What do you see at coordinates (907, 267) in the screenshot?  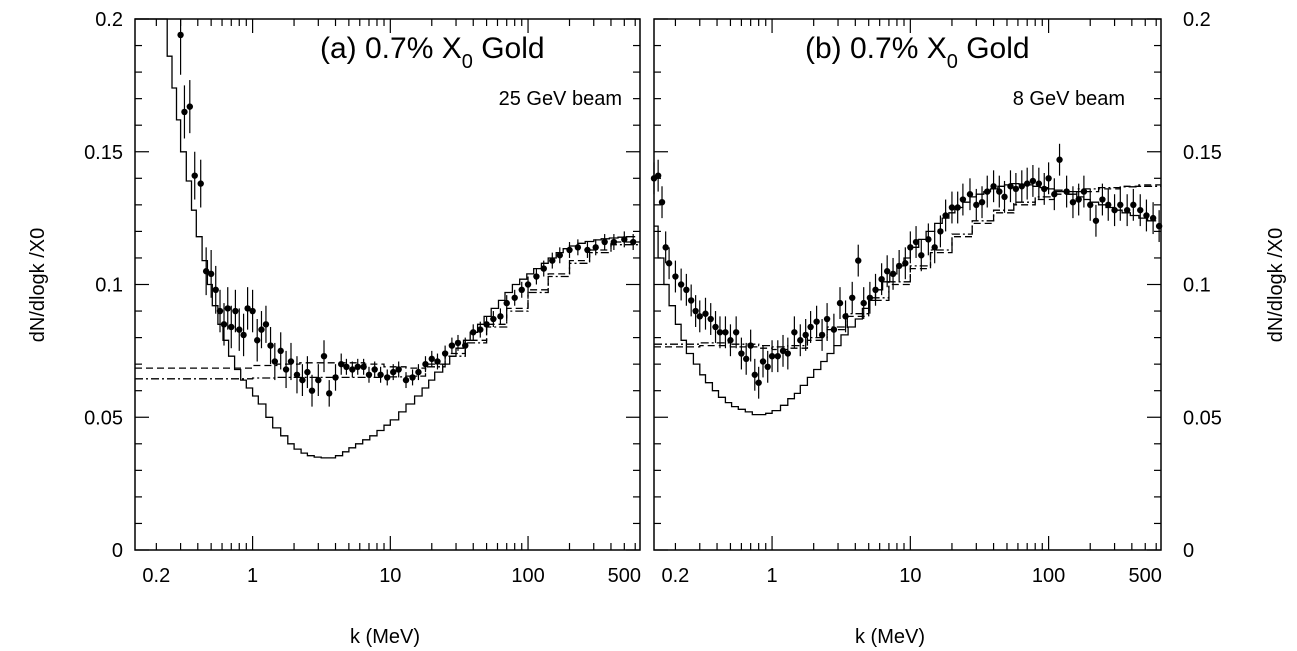 I see `panel-b-mc-dashed` at bounding box center [907, 267].